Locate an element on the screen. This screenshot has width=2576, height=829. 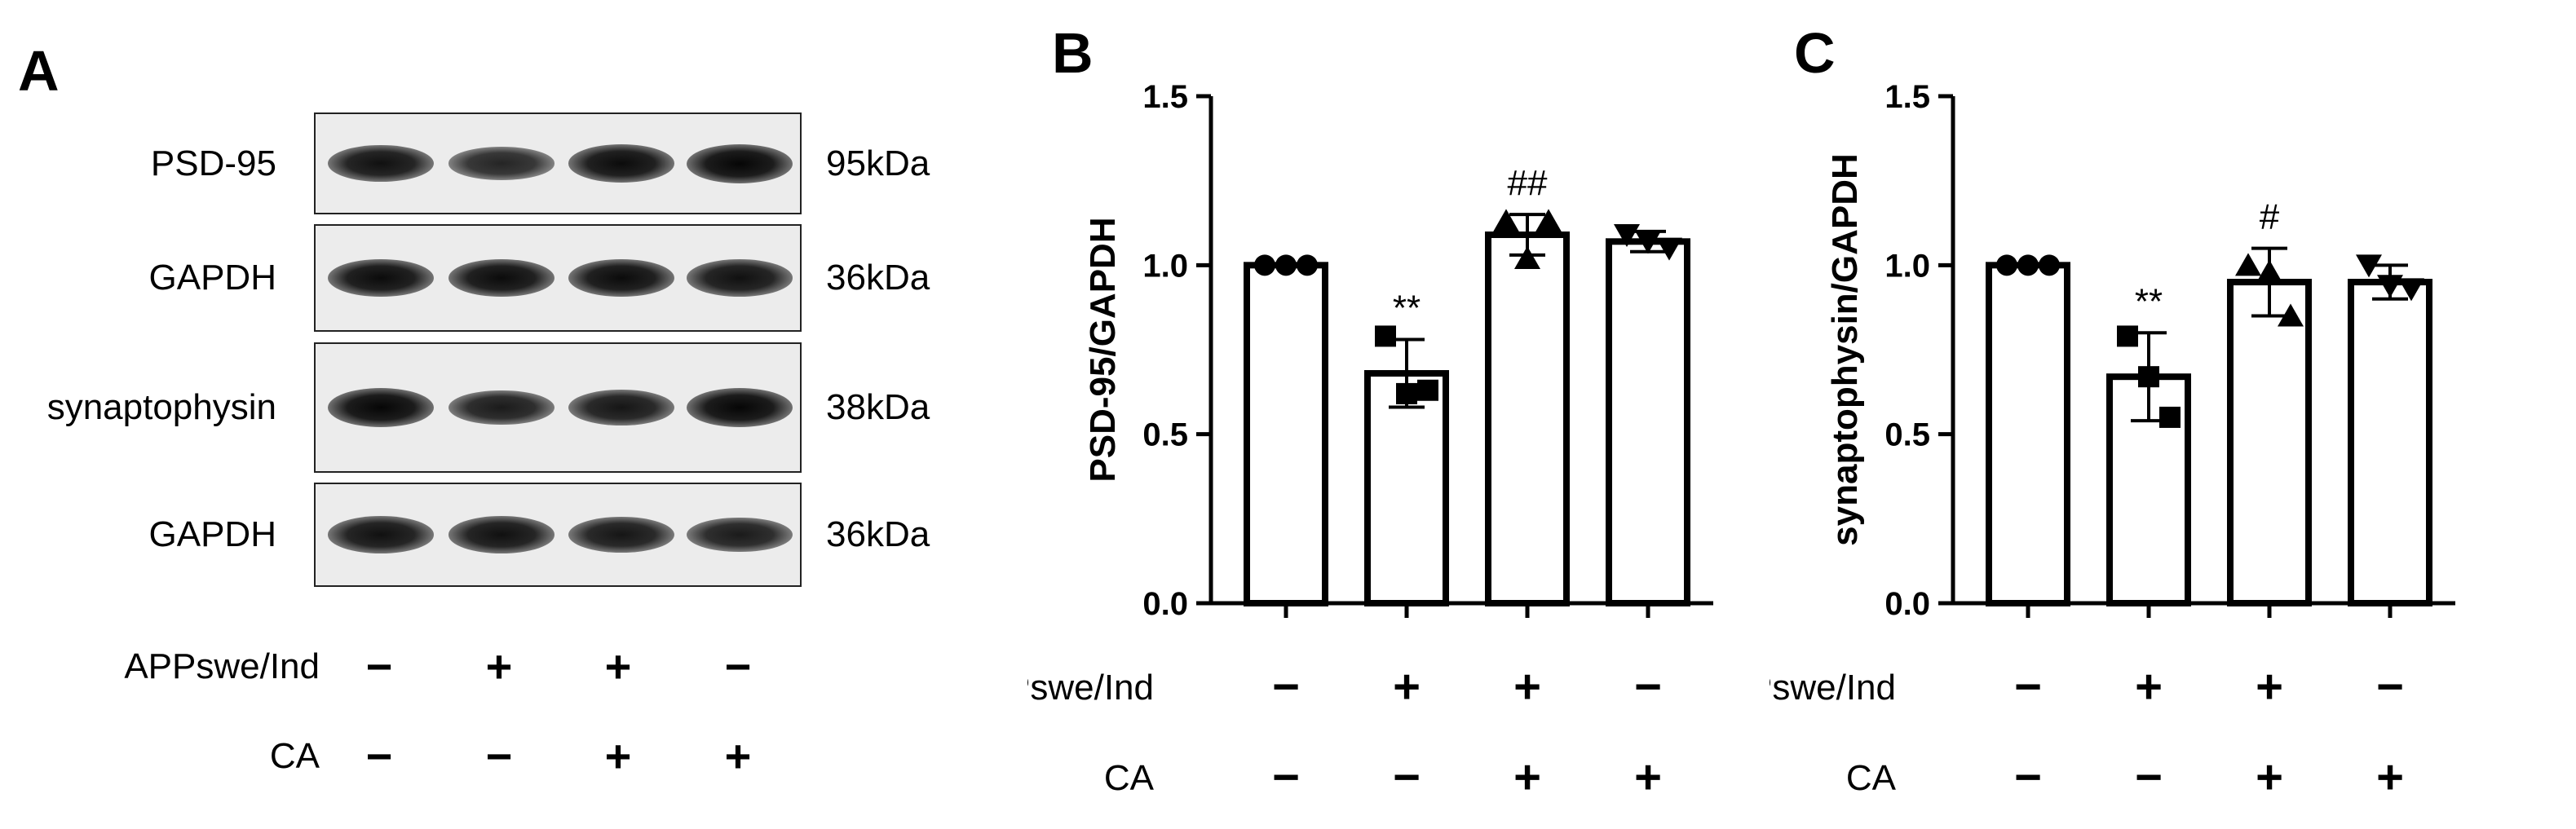
panel-a-letter: A is located at coordinates (39, 71).